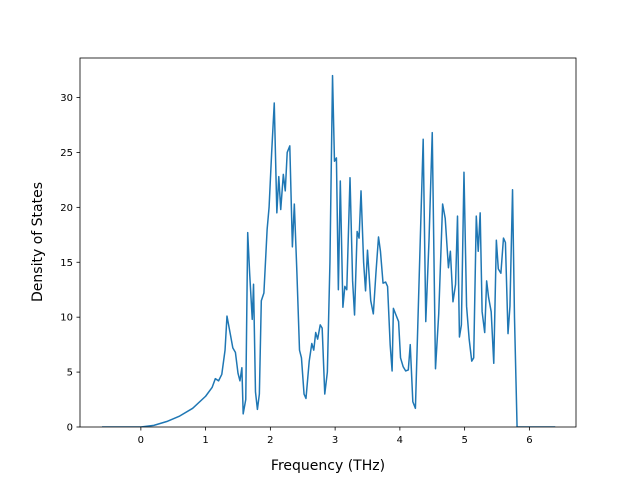 The width and height of the screenshot is (640, 480). I want to click on y-tick-label: 30, so click(66, 98).